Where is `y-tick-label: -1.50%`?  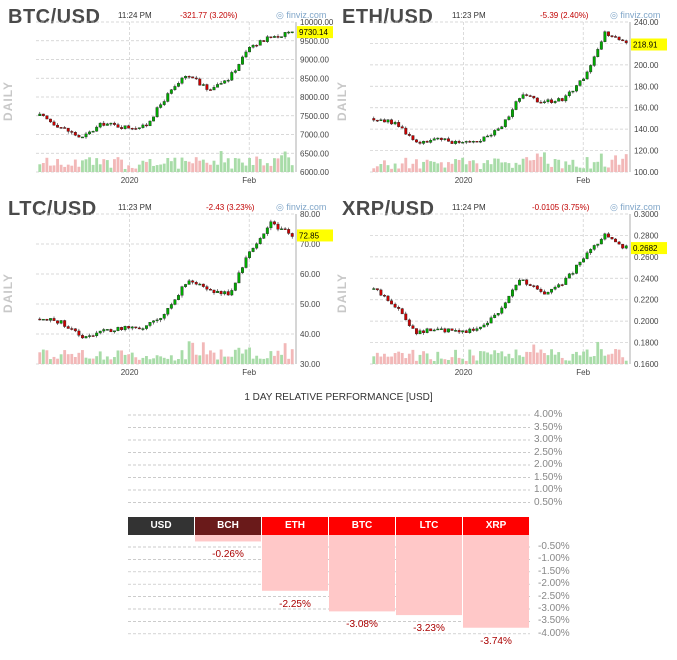 y-tick-label: -1.50% is located at coordinates (554, 571).